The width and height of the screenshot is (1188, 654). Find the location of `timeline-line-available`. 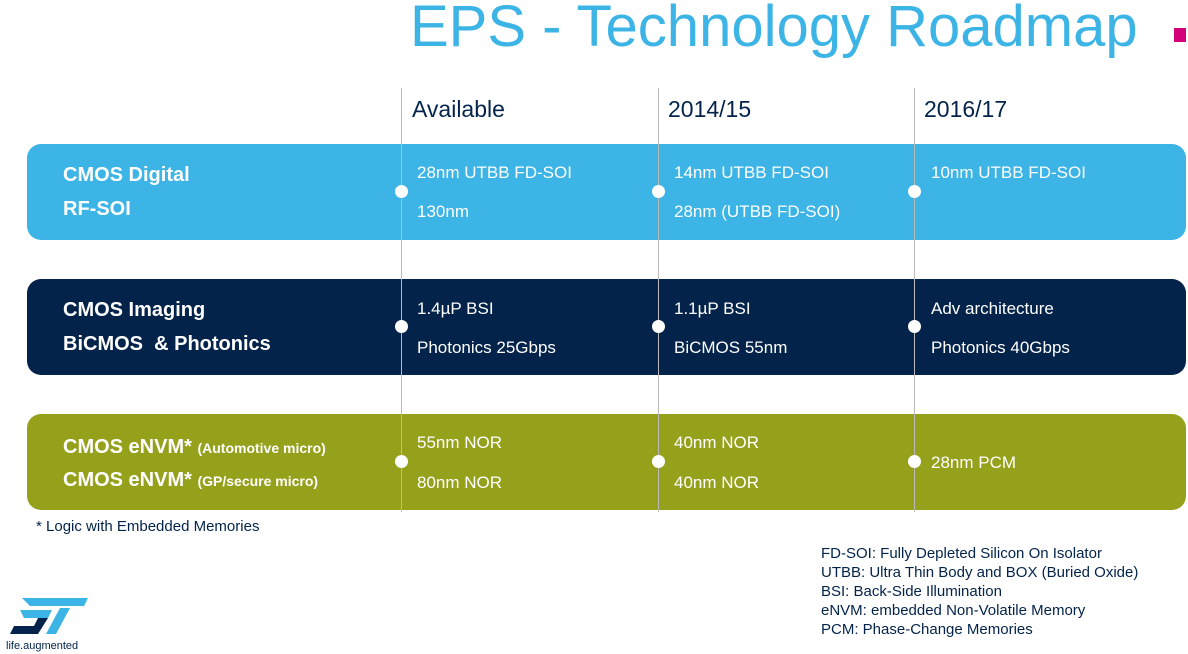

timeline-line-available is located at coordinates (401, 300).